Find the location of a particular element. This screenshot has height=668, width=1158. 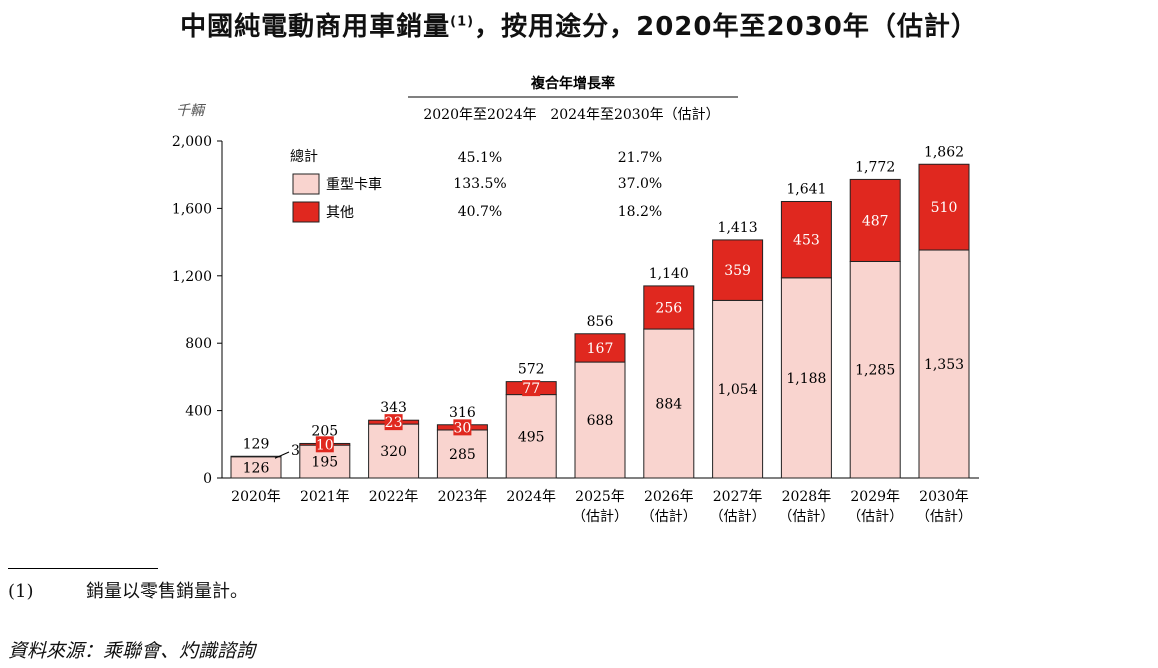

data-label-heavy-truck: 126 is located at coordinates (256, 468).